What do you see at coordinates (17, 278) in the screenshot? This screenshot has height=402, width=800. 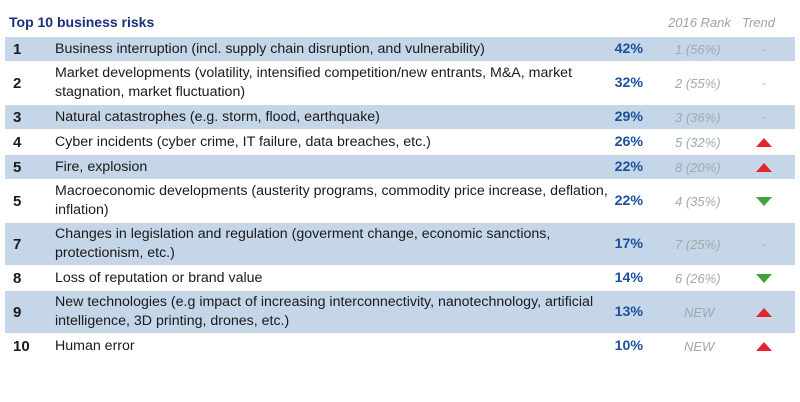 I see `row-rank: 8` at bounding box center [17, 278].